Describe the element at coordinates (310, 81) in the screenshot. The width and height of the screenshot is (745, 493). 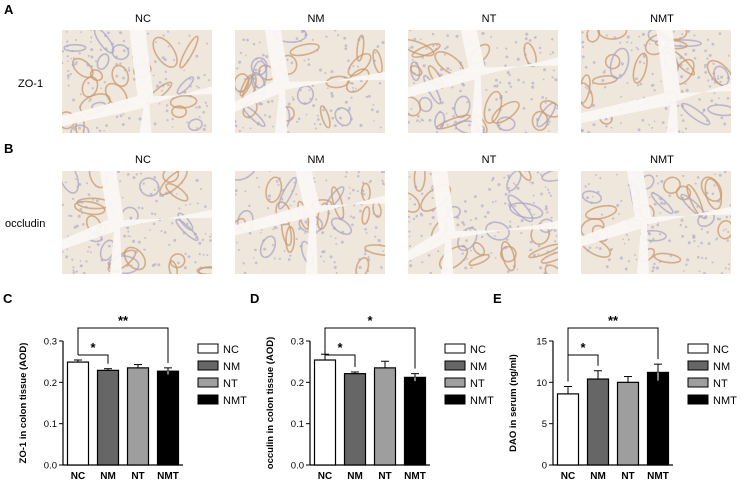
I see `micrograph-zo1-nm` at that location.